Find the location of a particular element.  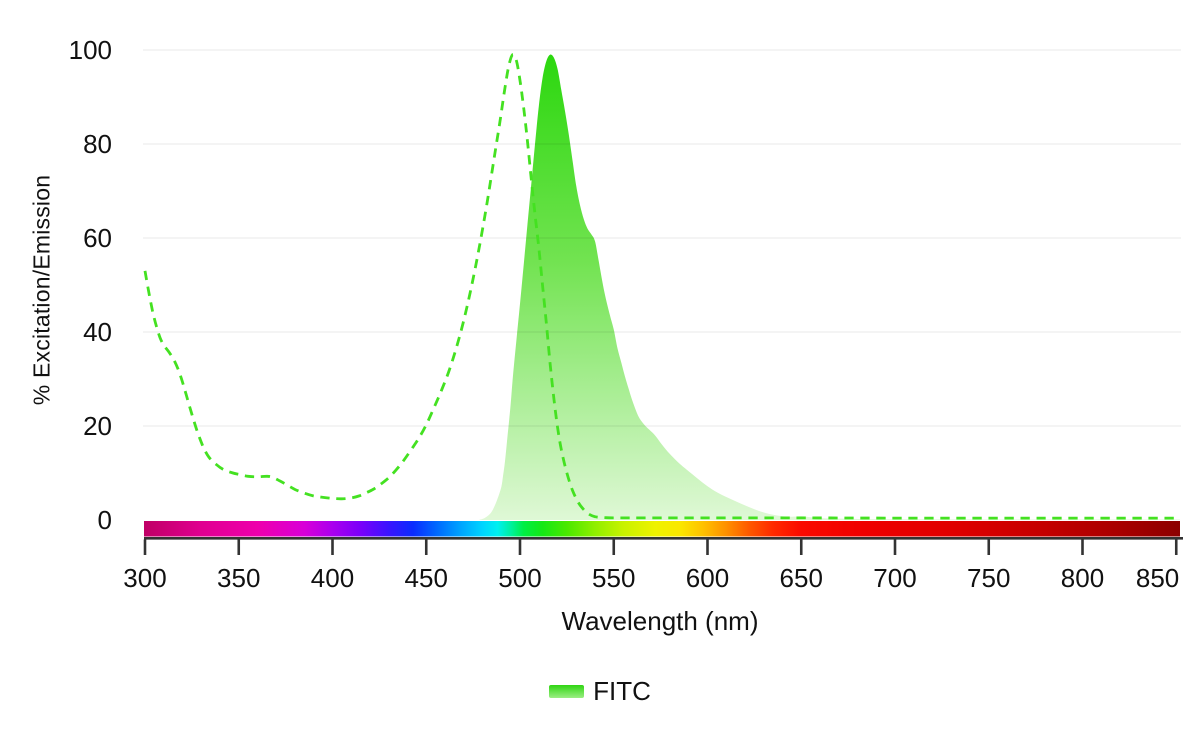

legend-swatch-icon is located at coordinates (567, 691).